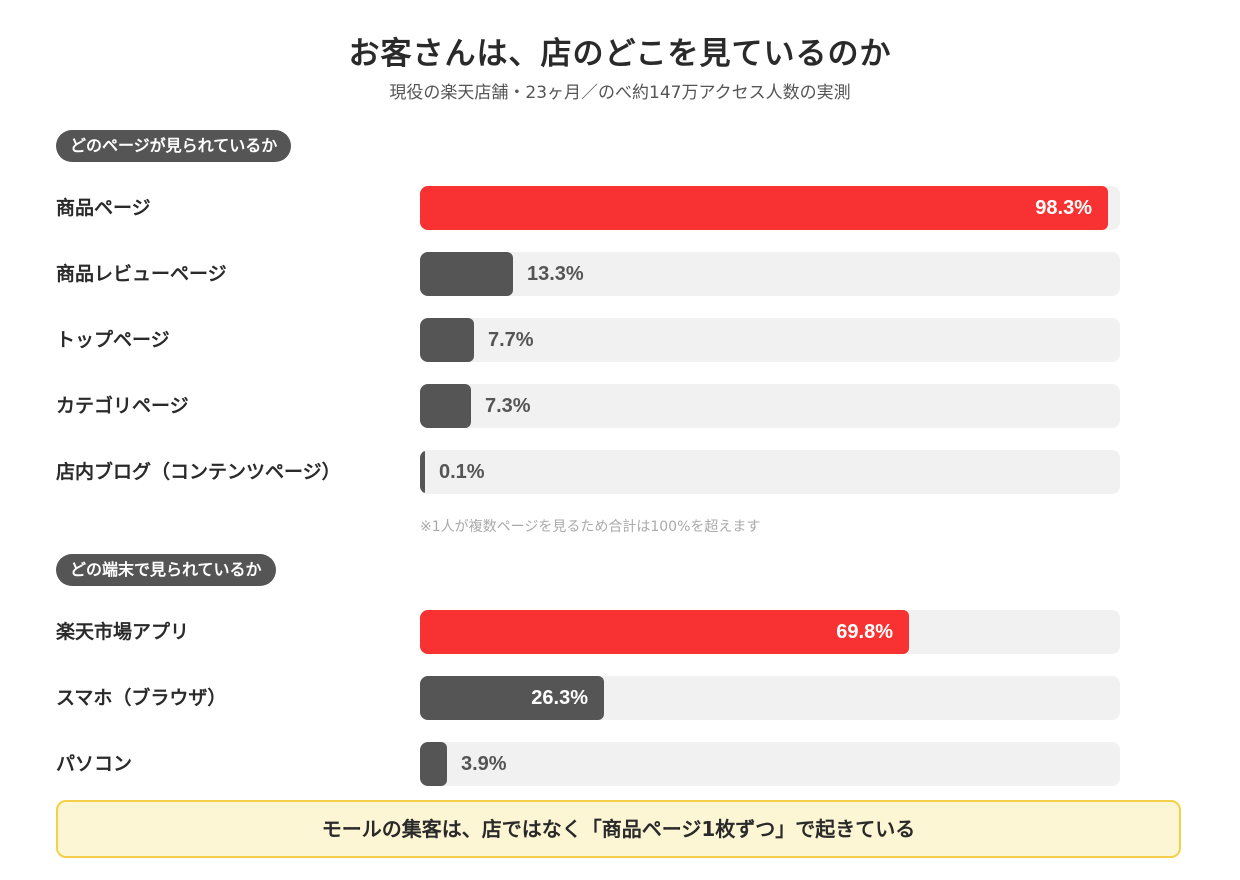 This screenshot has width=1240, height=880. Describe the element at coordinates (122, 406) in the screenshot. I see `pages-category-label: カテゴリページ` at that location.